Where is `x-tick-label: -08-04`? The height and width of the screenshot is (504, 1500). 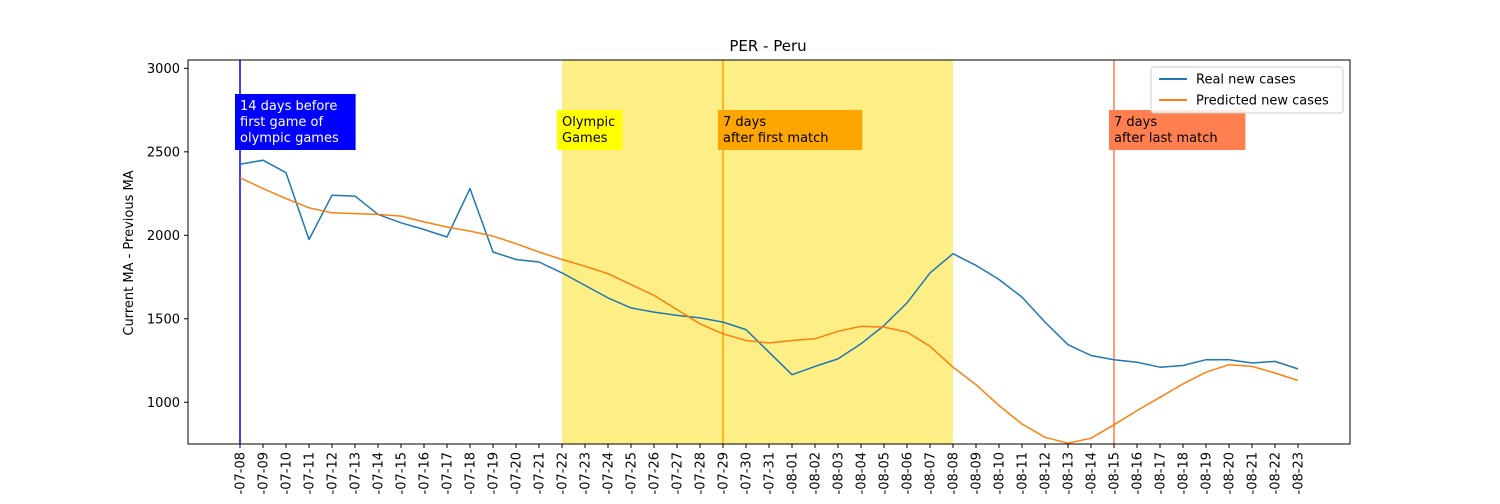
x-tick-label: -08-04 is located at coordinates (862, 473).